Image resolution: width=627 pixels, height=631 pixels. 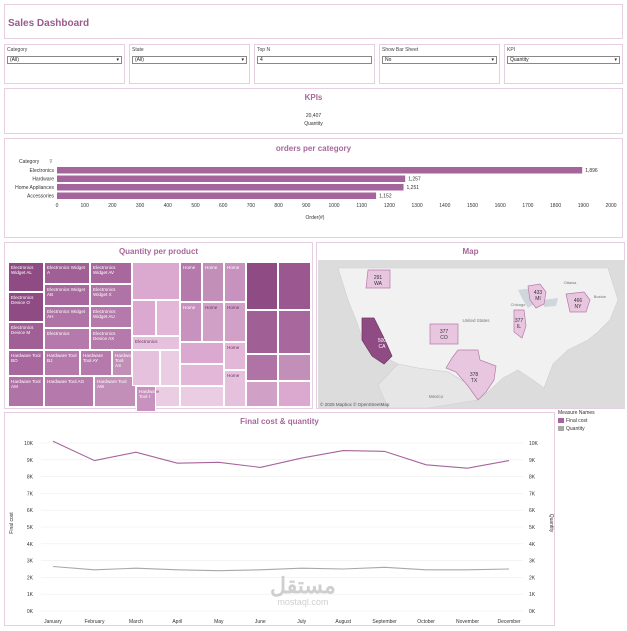 I want to click on x-tick-label: 0, so click(x=57, y=206).